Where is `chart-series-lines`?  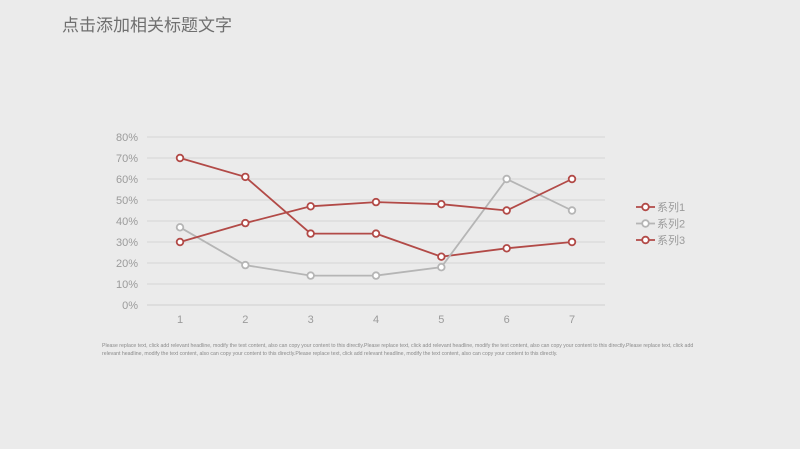 chart-series-lines is located at coordinates (376, 217).